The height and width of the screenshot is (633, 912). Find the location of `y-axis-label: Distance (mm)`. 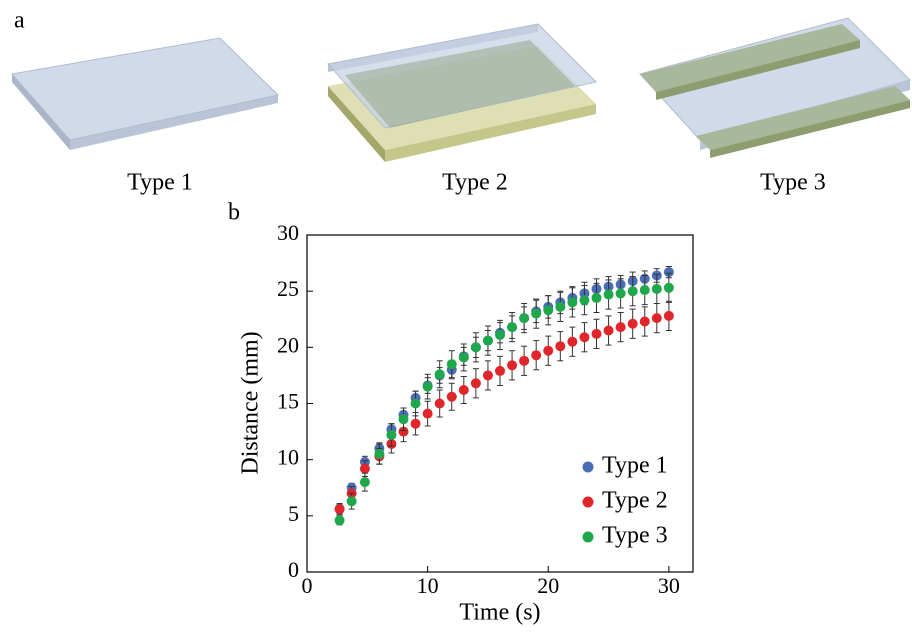

y-axis-label: Distance (mm) is located at coordinates (251, 402).